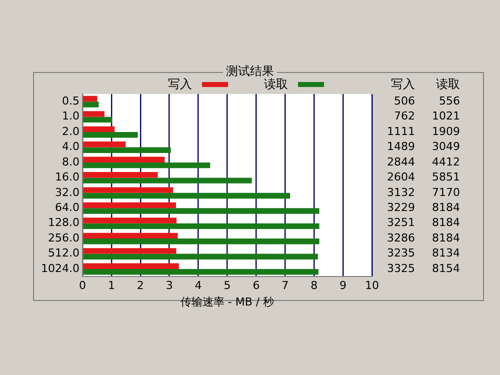 The width and height of the screenshot is (500, 375). I want to click on text: 3049, so click(446, 147).